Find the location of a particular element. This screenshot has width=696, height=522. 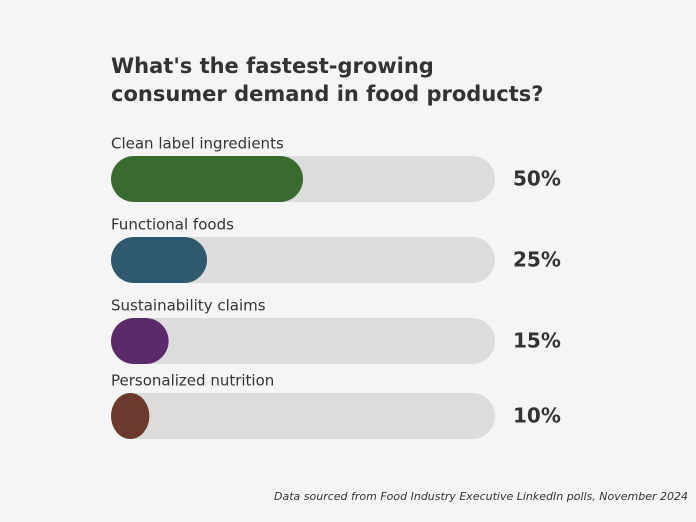

value-label: 50% is located at coordinates (537, 179).